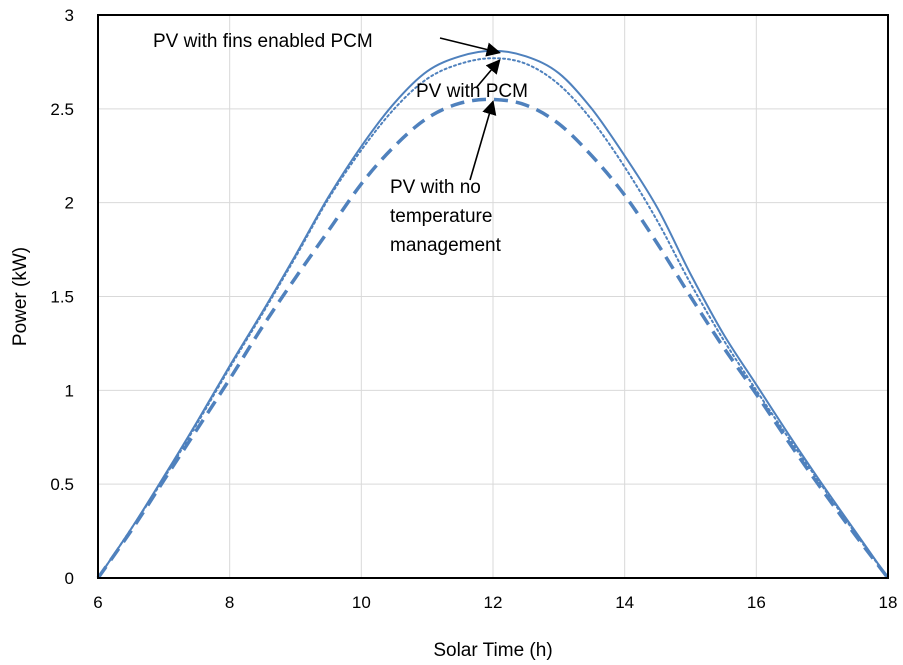 The image size is (903, 665). Describe the element at coordinates (361, 602) in the screenshot. I see `x-tick-label: 10` at that location.